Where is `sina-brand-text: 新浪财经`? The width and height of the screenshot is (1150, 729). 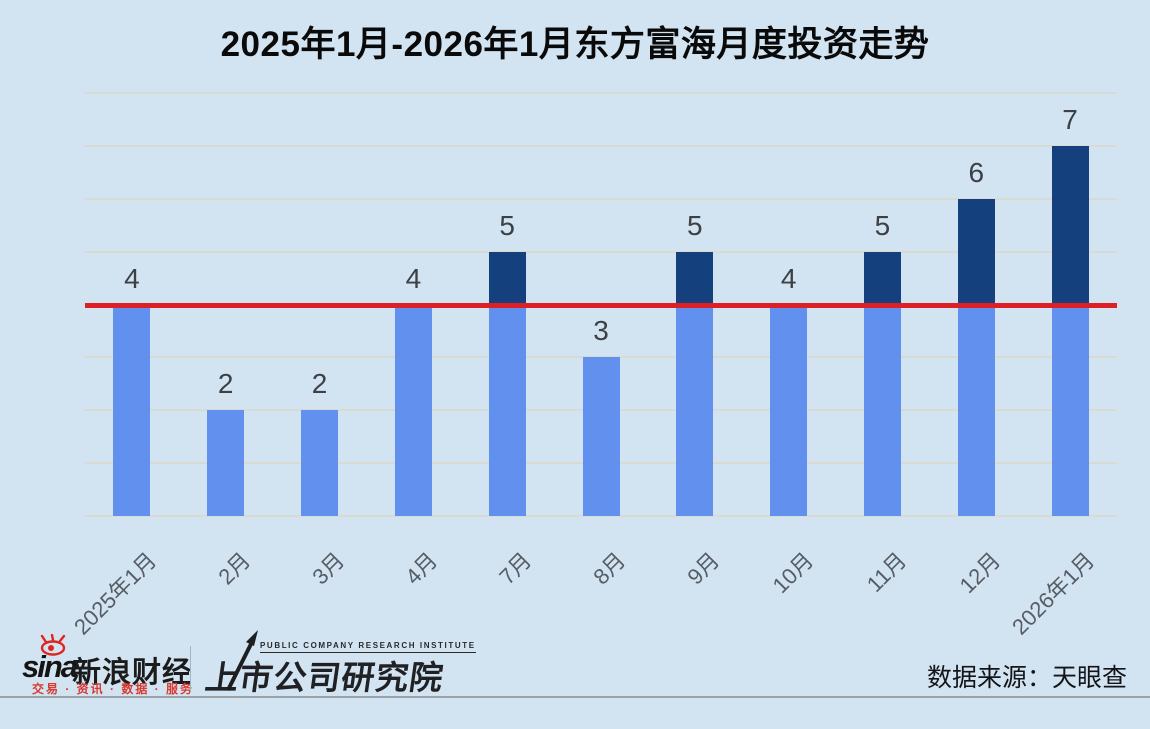
sina-brand-text: 新浪财经 is located at coordinates (132, 673).